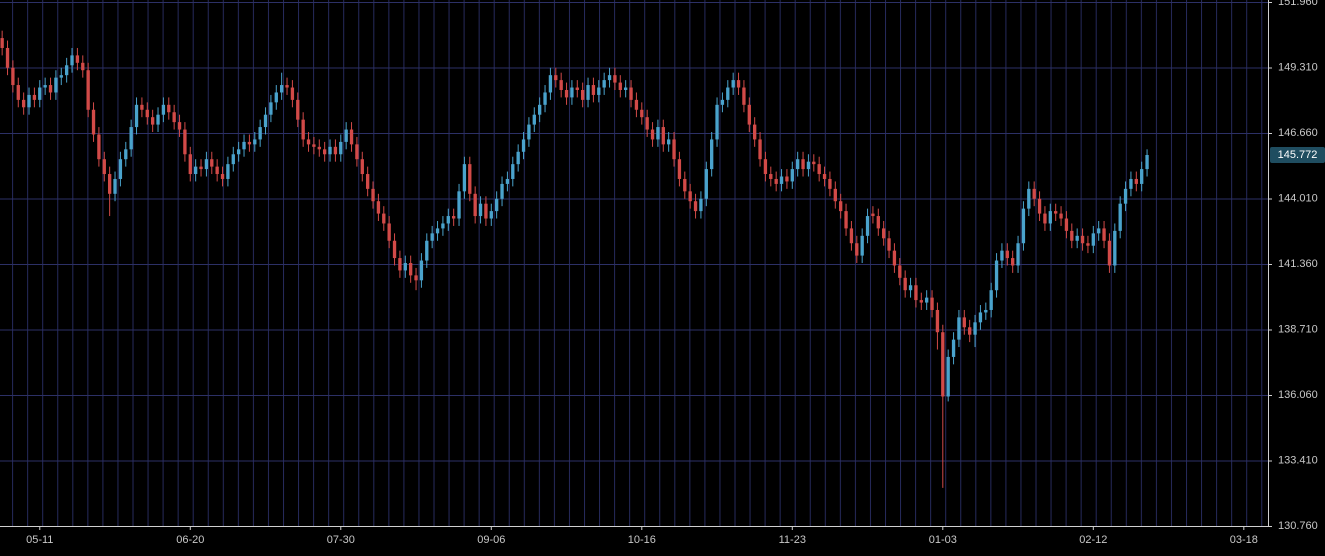  Describe the element at coordinates (1298, 155) in the screenshot. I see `last-price-label: 145.772` at that location.